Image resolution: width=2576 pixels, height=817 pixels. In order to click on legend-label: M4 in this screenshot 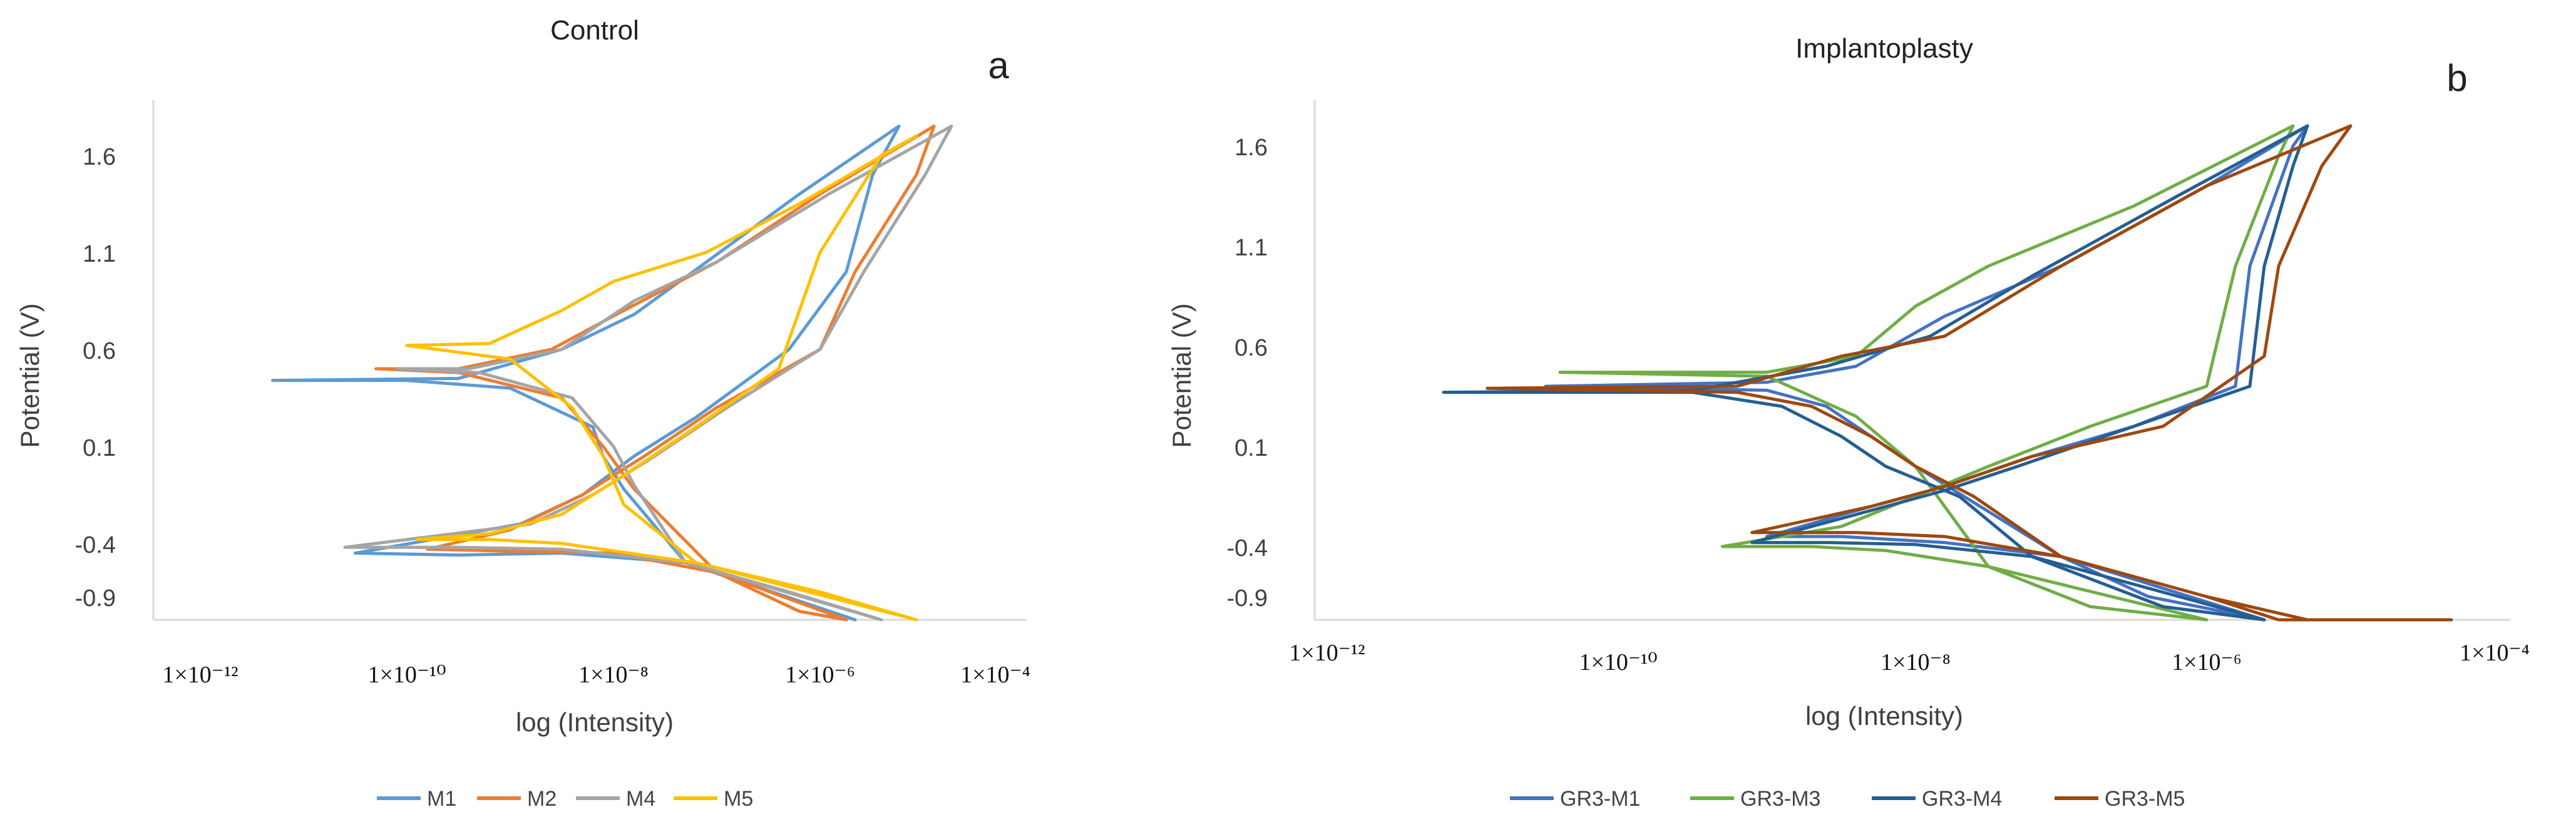, I will do `click(640, 799)`.